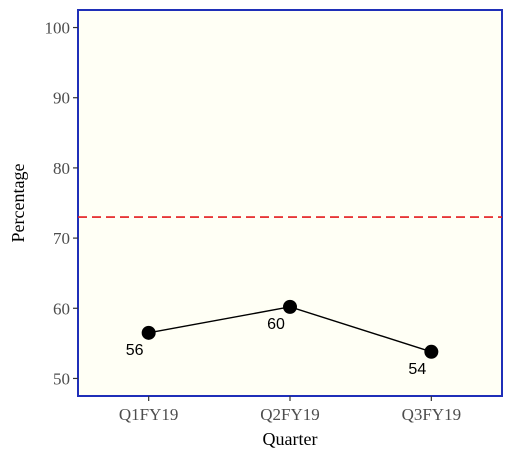  What do you see at coordinates (432, 414) in the screenshot?
I see `x-tick-label-q3fy19: Q3FY19` at bounding box center [432, 414].